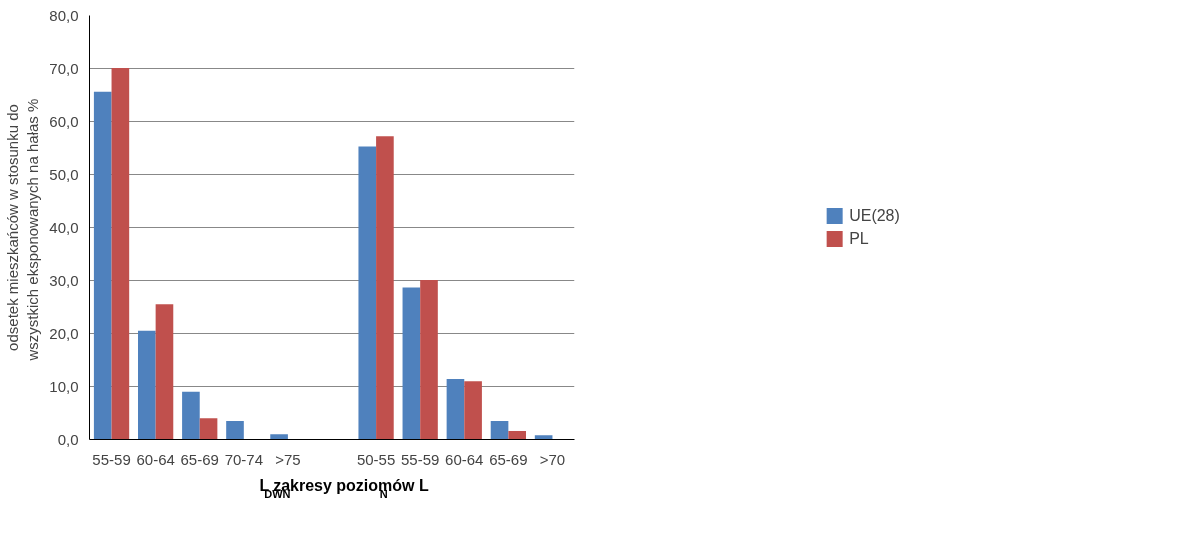  Describe the element at coordinates (859, 238) in the screenshot. I see `legend-label: PL` at that location.